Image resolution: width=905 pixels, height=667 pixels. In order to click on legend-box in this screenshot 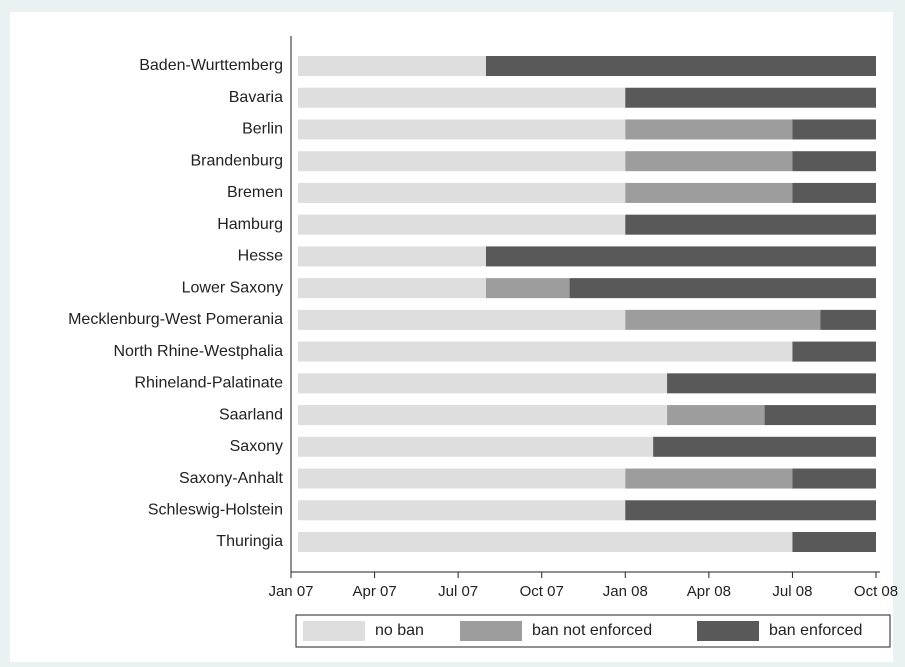, I will do `click(593, 631)`.